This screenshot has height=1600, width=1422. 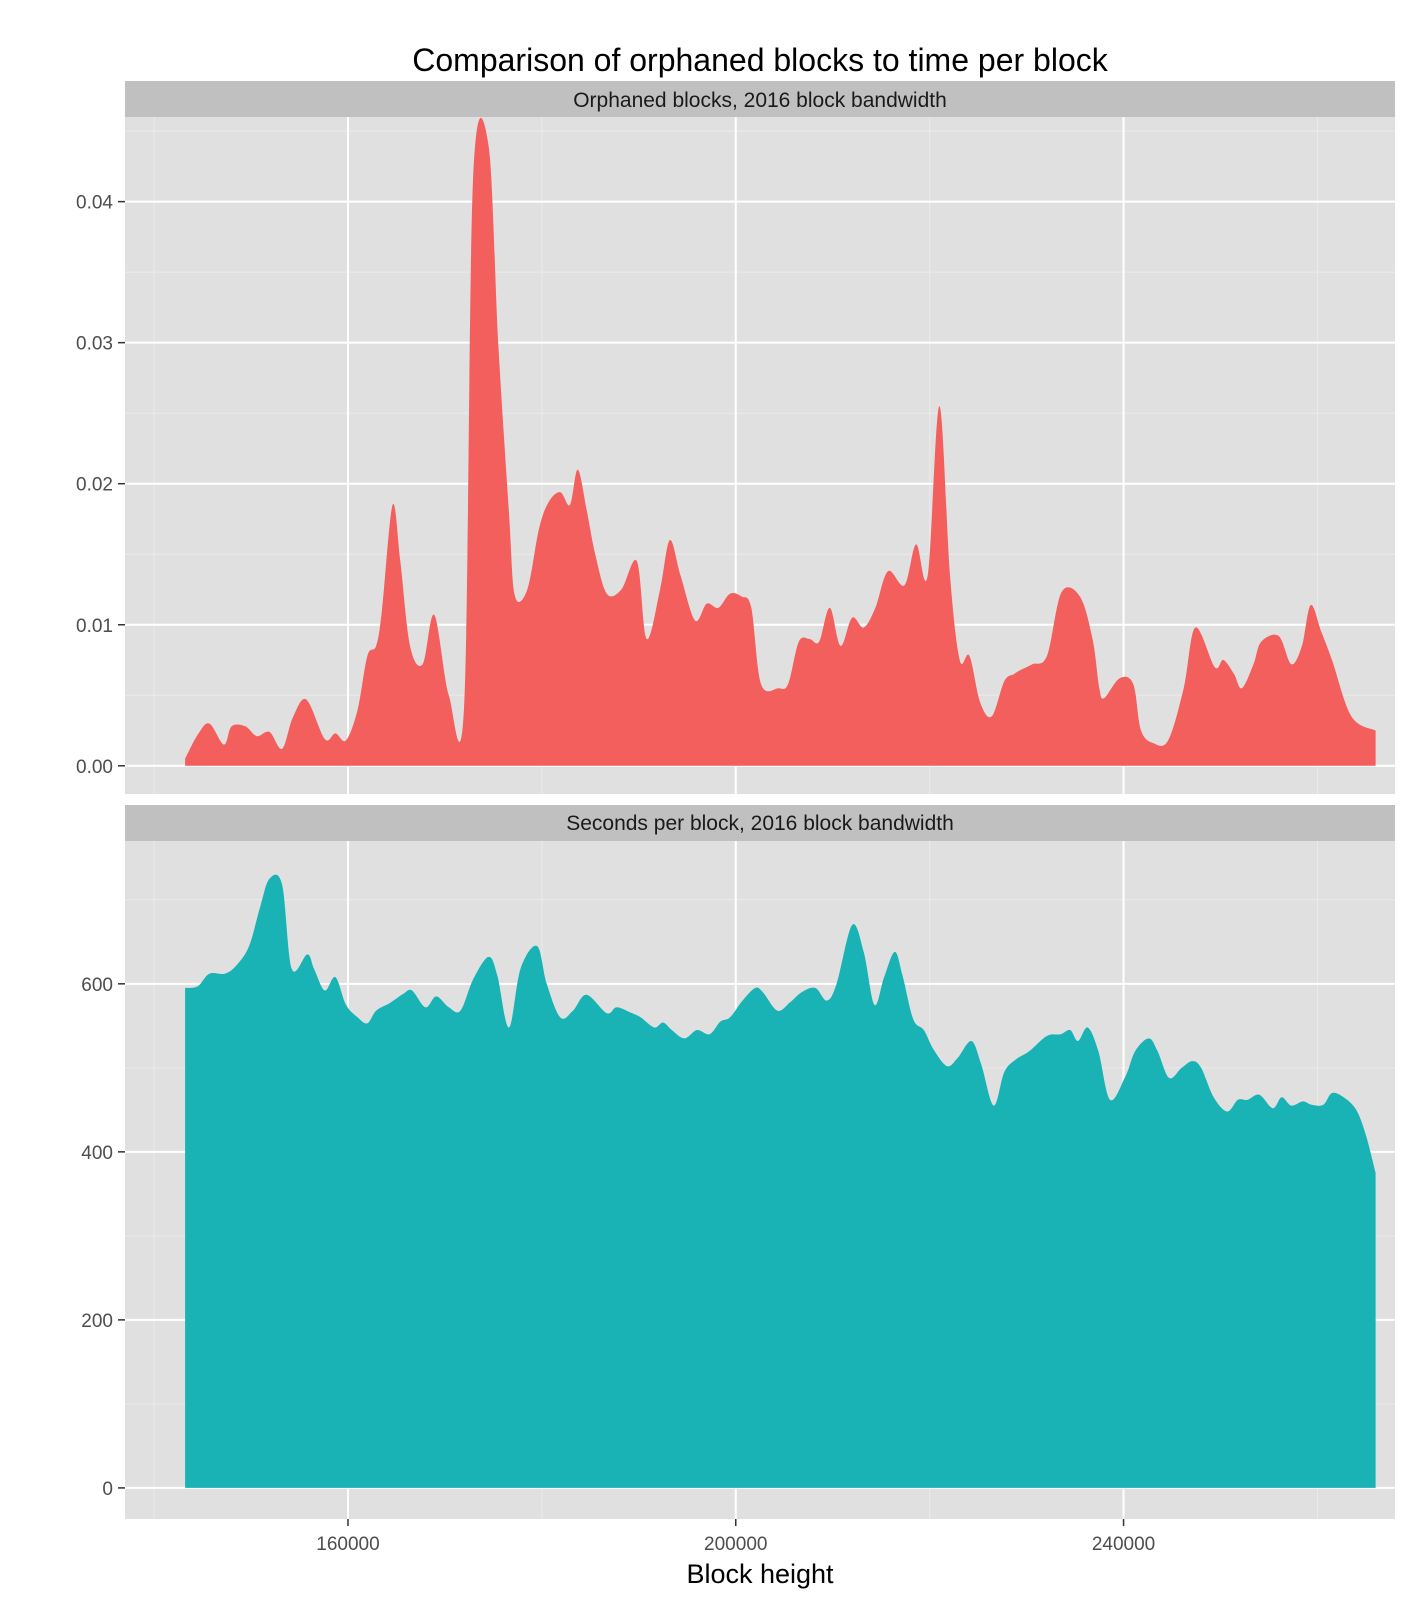 I want to click on y-tick-label: 0.00, so click(x=94, y=767).